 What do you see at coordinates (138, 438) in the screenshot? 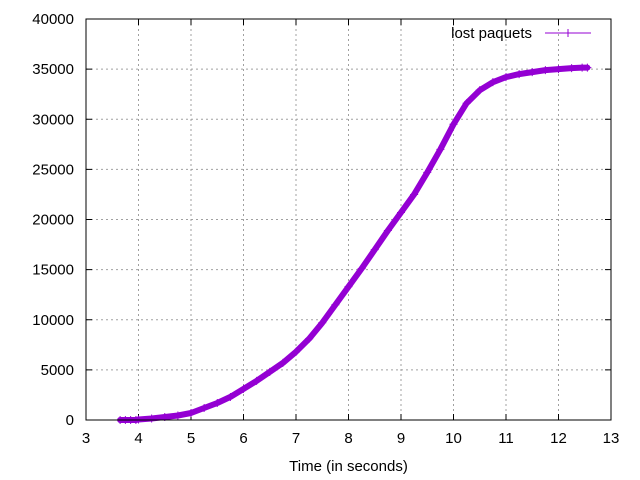
I see `x-tick-label: 4` at bounding box center [138, 438].